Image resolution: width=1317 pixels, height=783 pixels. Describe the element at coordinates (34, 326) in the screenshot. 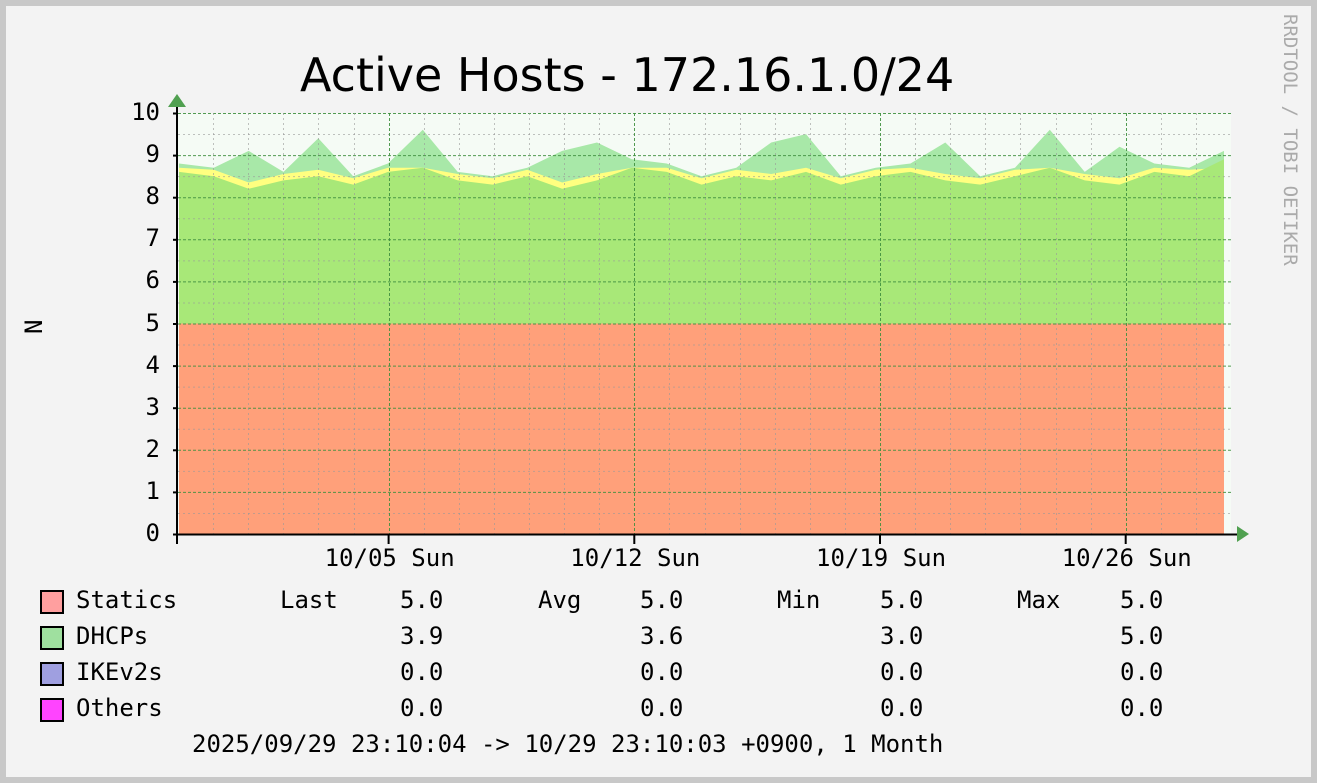

I see `y-axis-label: N` at that location.